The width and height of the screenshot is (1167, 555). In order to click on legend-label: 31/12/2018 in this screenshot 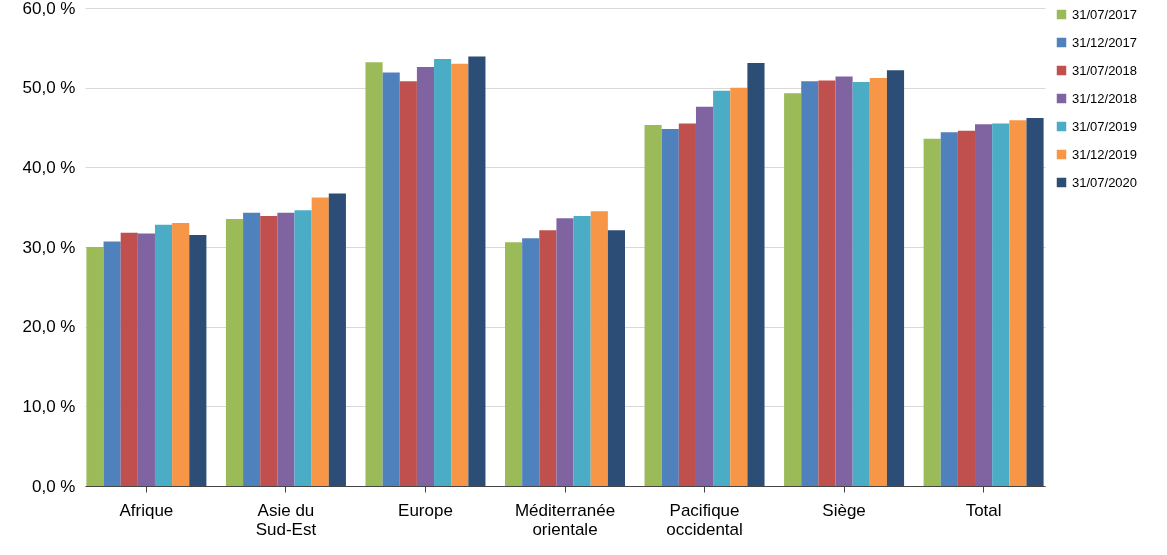, I will do `click(1105, 98)`.